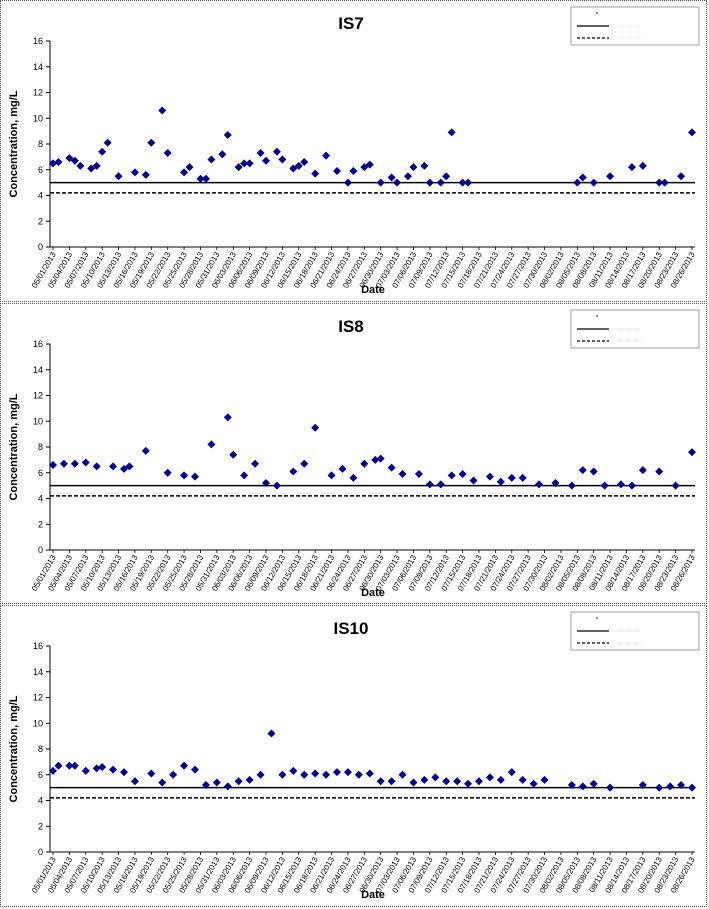 Image resolution: width=709 pixels, height=909 pixels. What do you see at coordinates (38, 344) in the screenshot?
I see `y-tick-label: 16` at bounding box center [38, 344].